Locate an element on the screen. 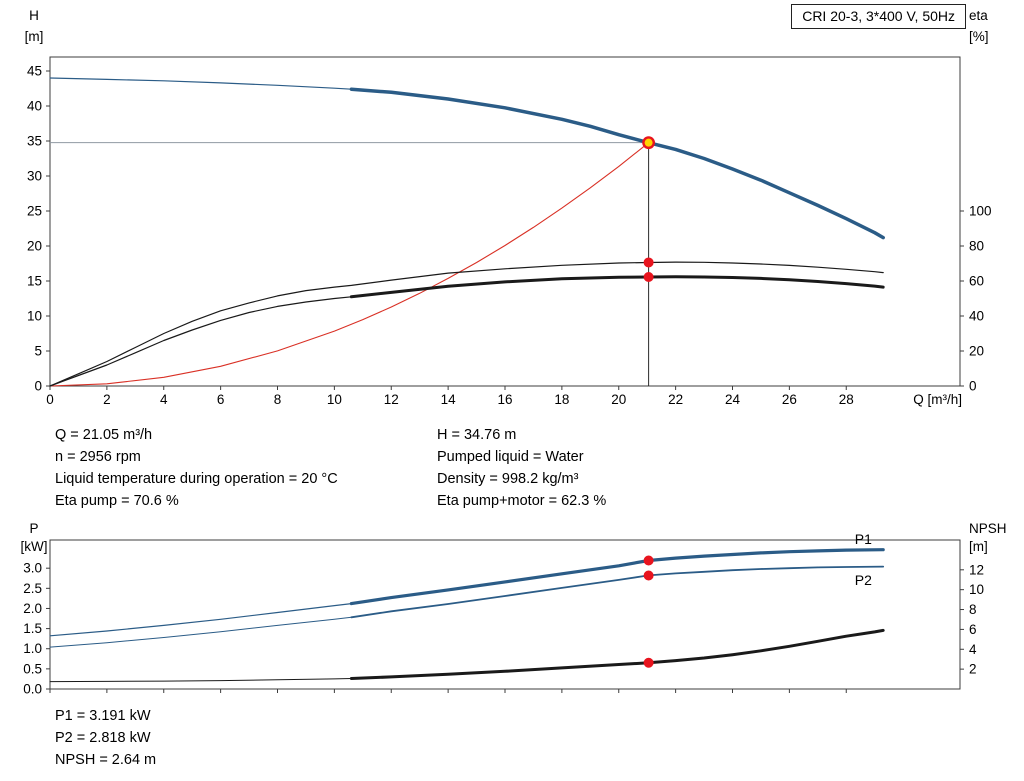 This screenshot has height=781, width=1024. npsh-curve-low-flow is located at coordinates (200, 680).